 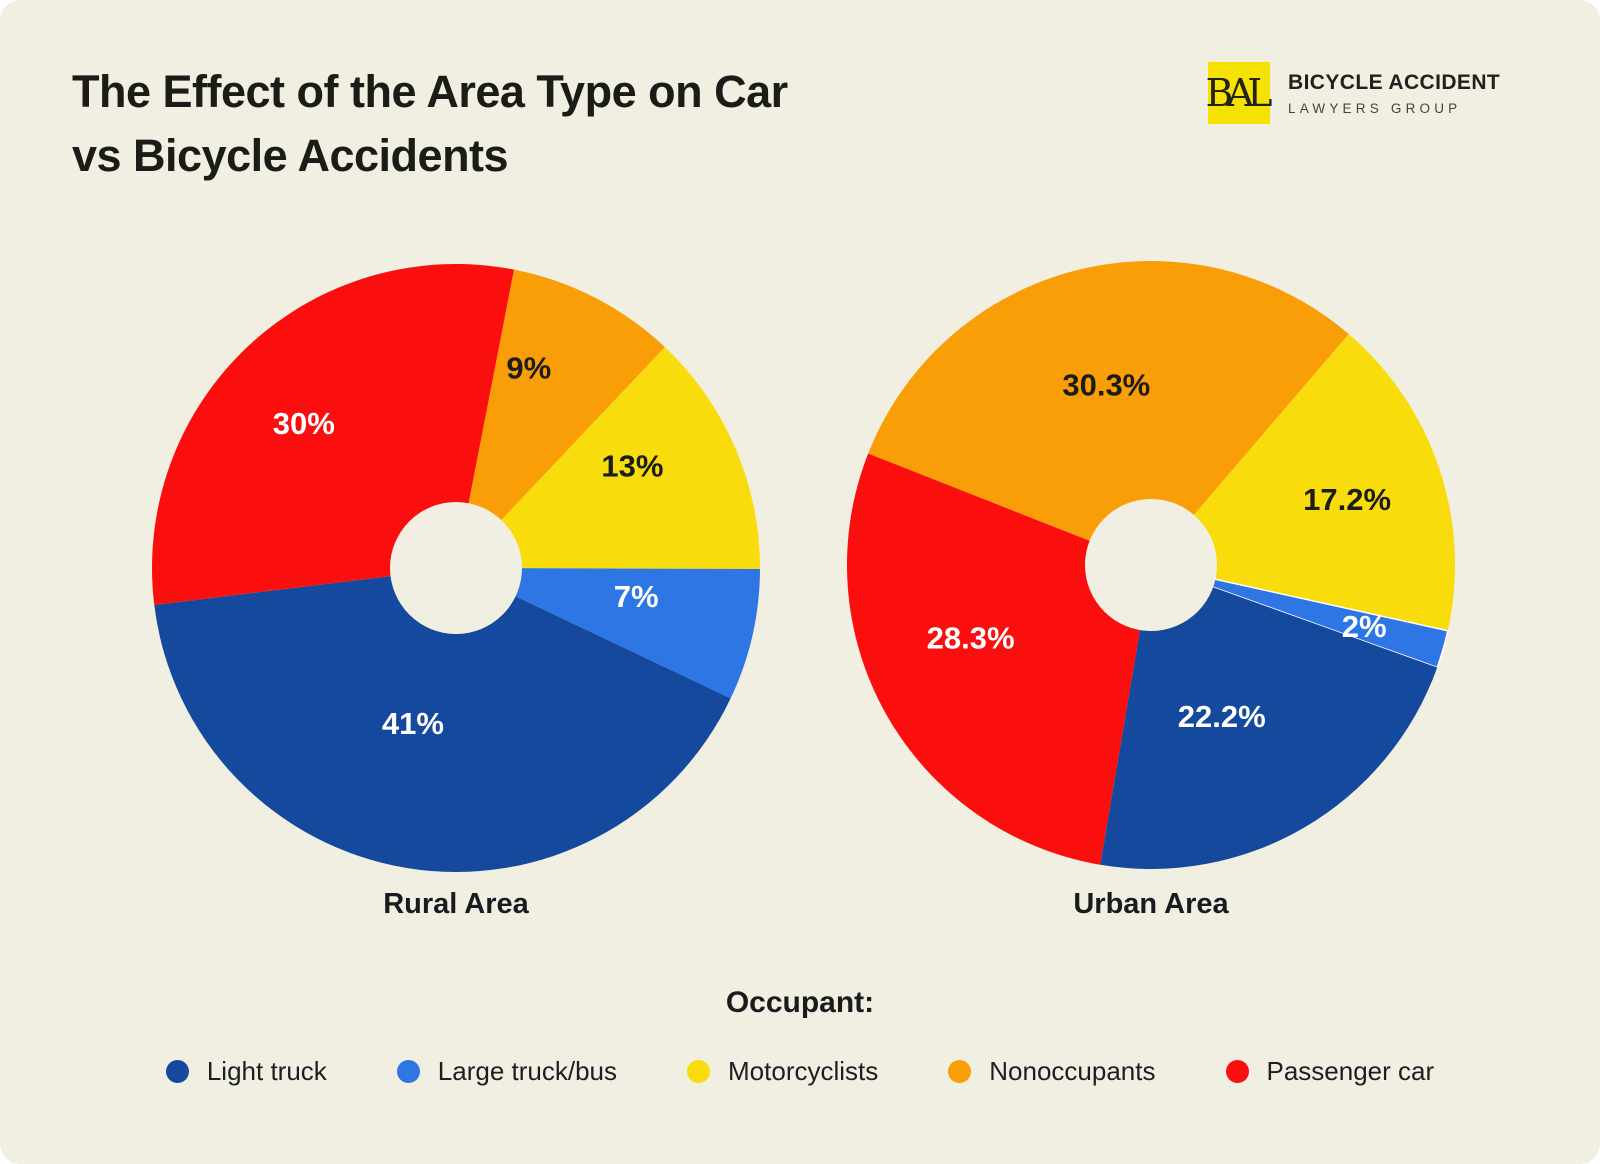 What do you see at coordinates (527, 1071) in the screenshot?
I see `legend-item-label: Large truck/bus` at bounding box center [527, 1071].